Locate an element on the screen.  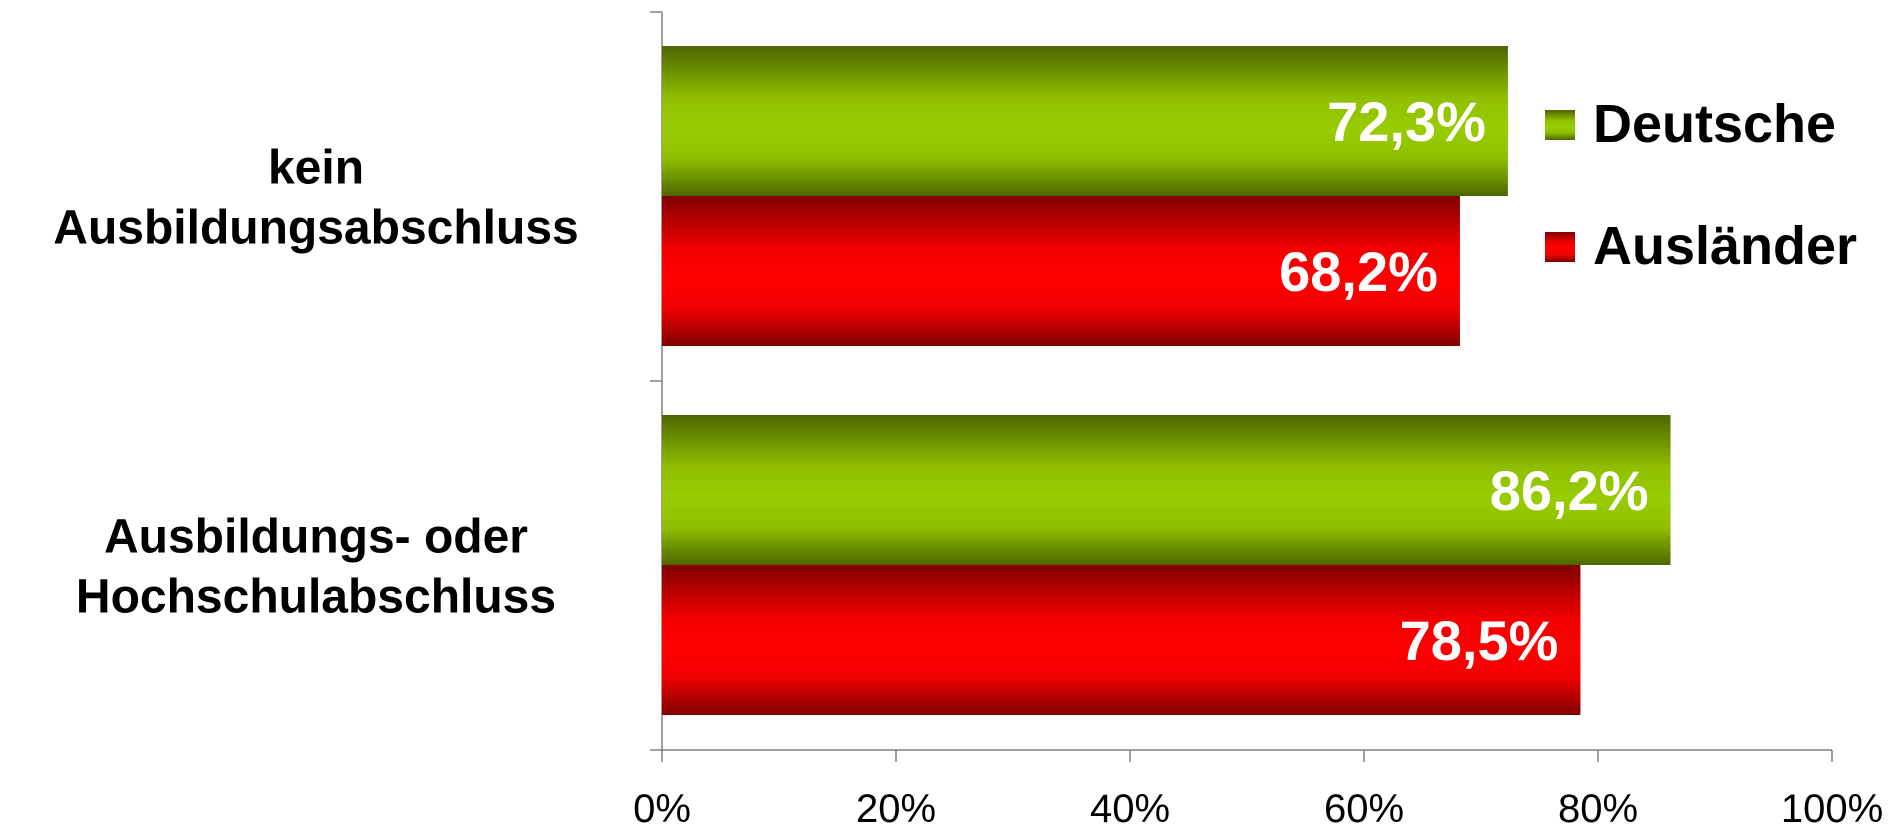
x-tick-label: 0% is located at coordinates (662, 807).